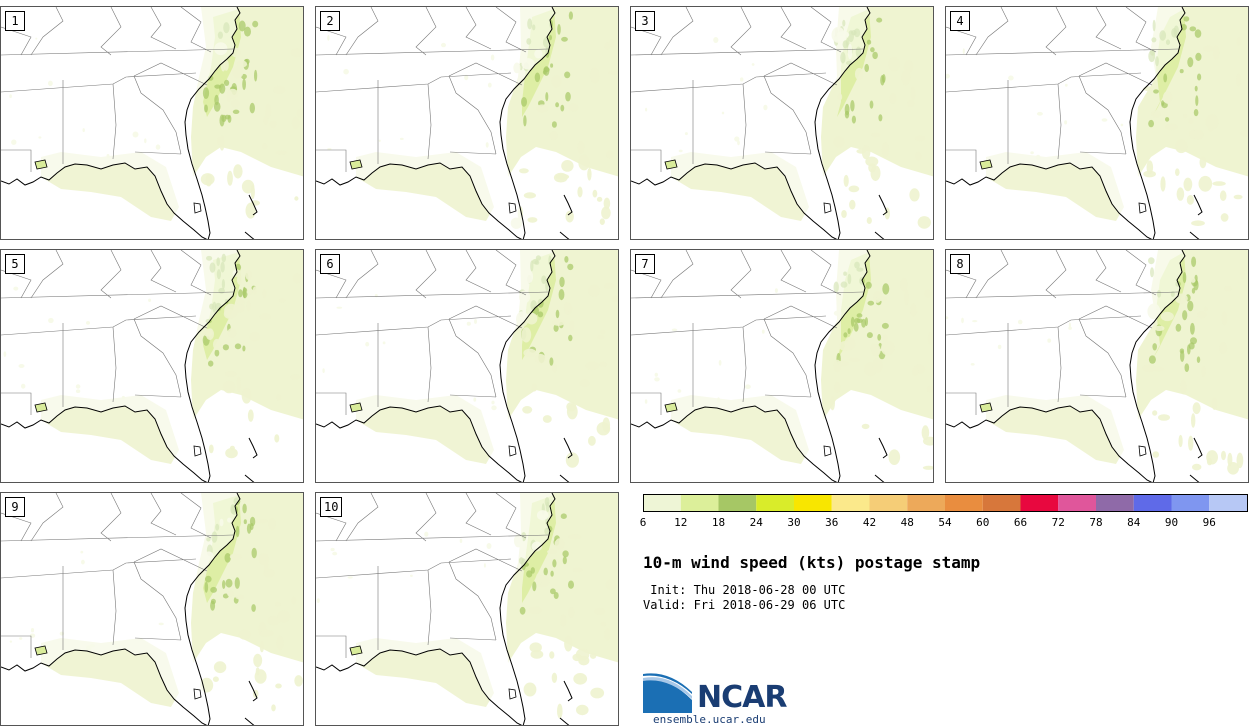 This screenshot has width=1260, height=728. I want to click on coastline, so click(1066, 123).